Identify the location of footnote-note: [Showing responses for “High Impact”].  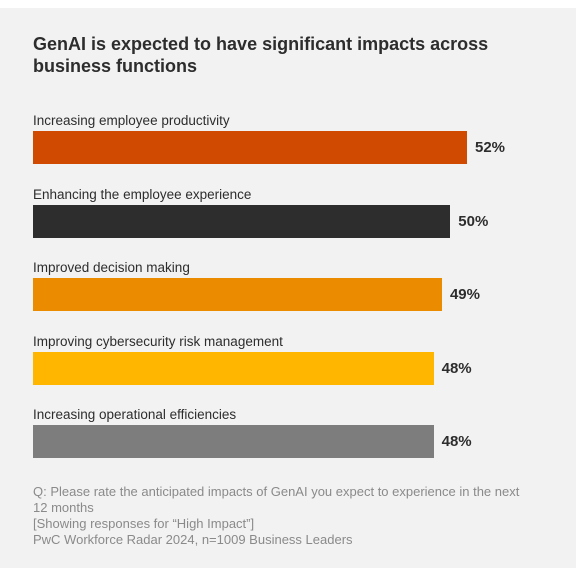
(144, 523).